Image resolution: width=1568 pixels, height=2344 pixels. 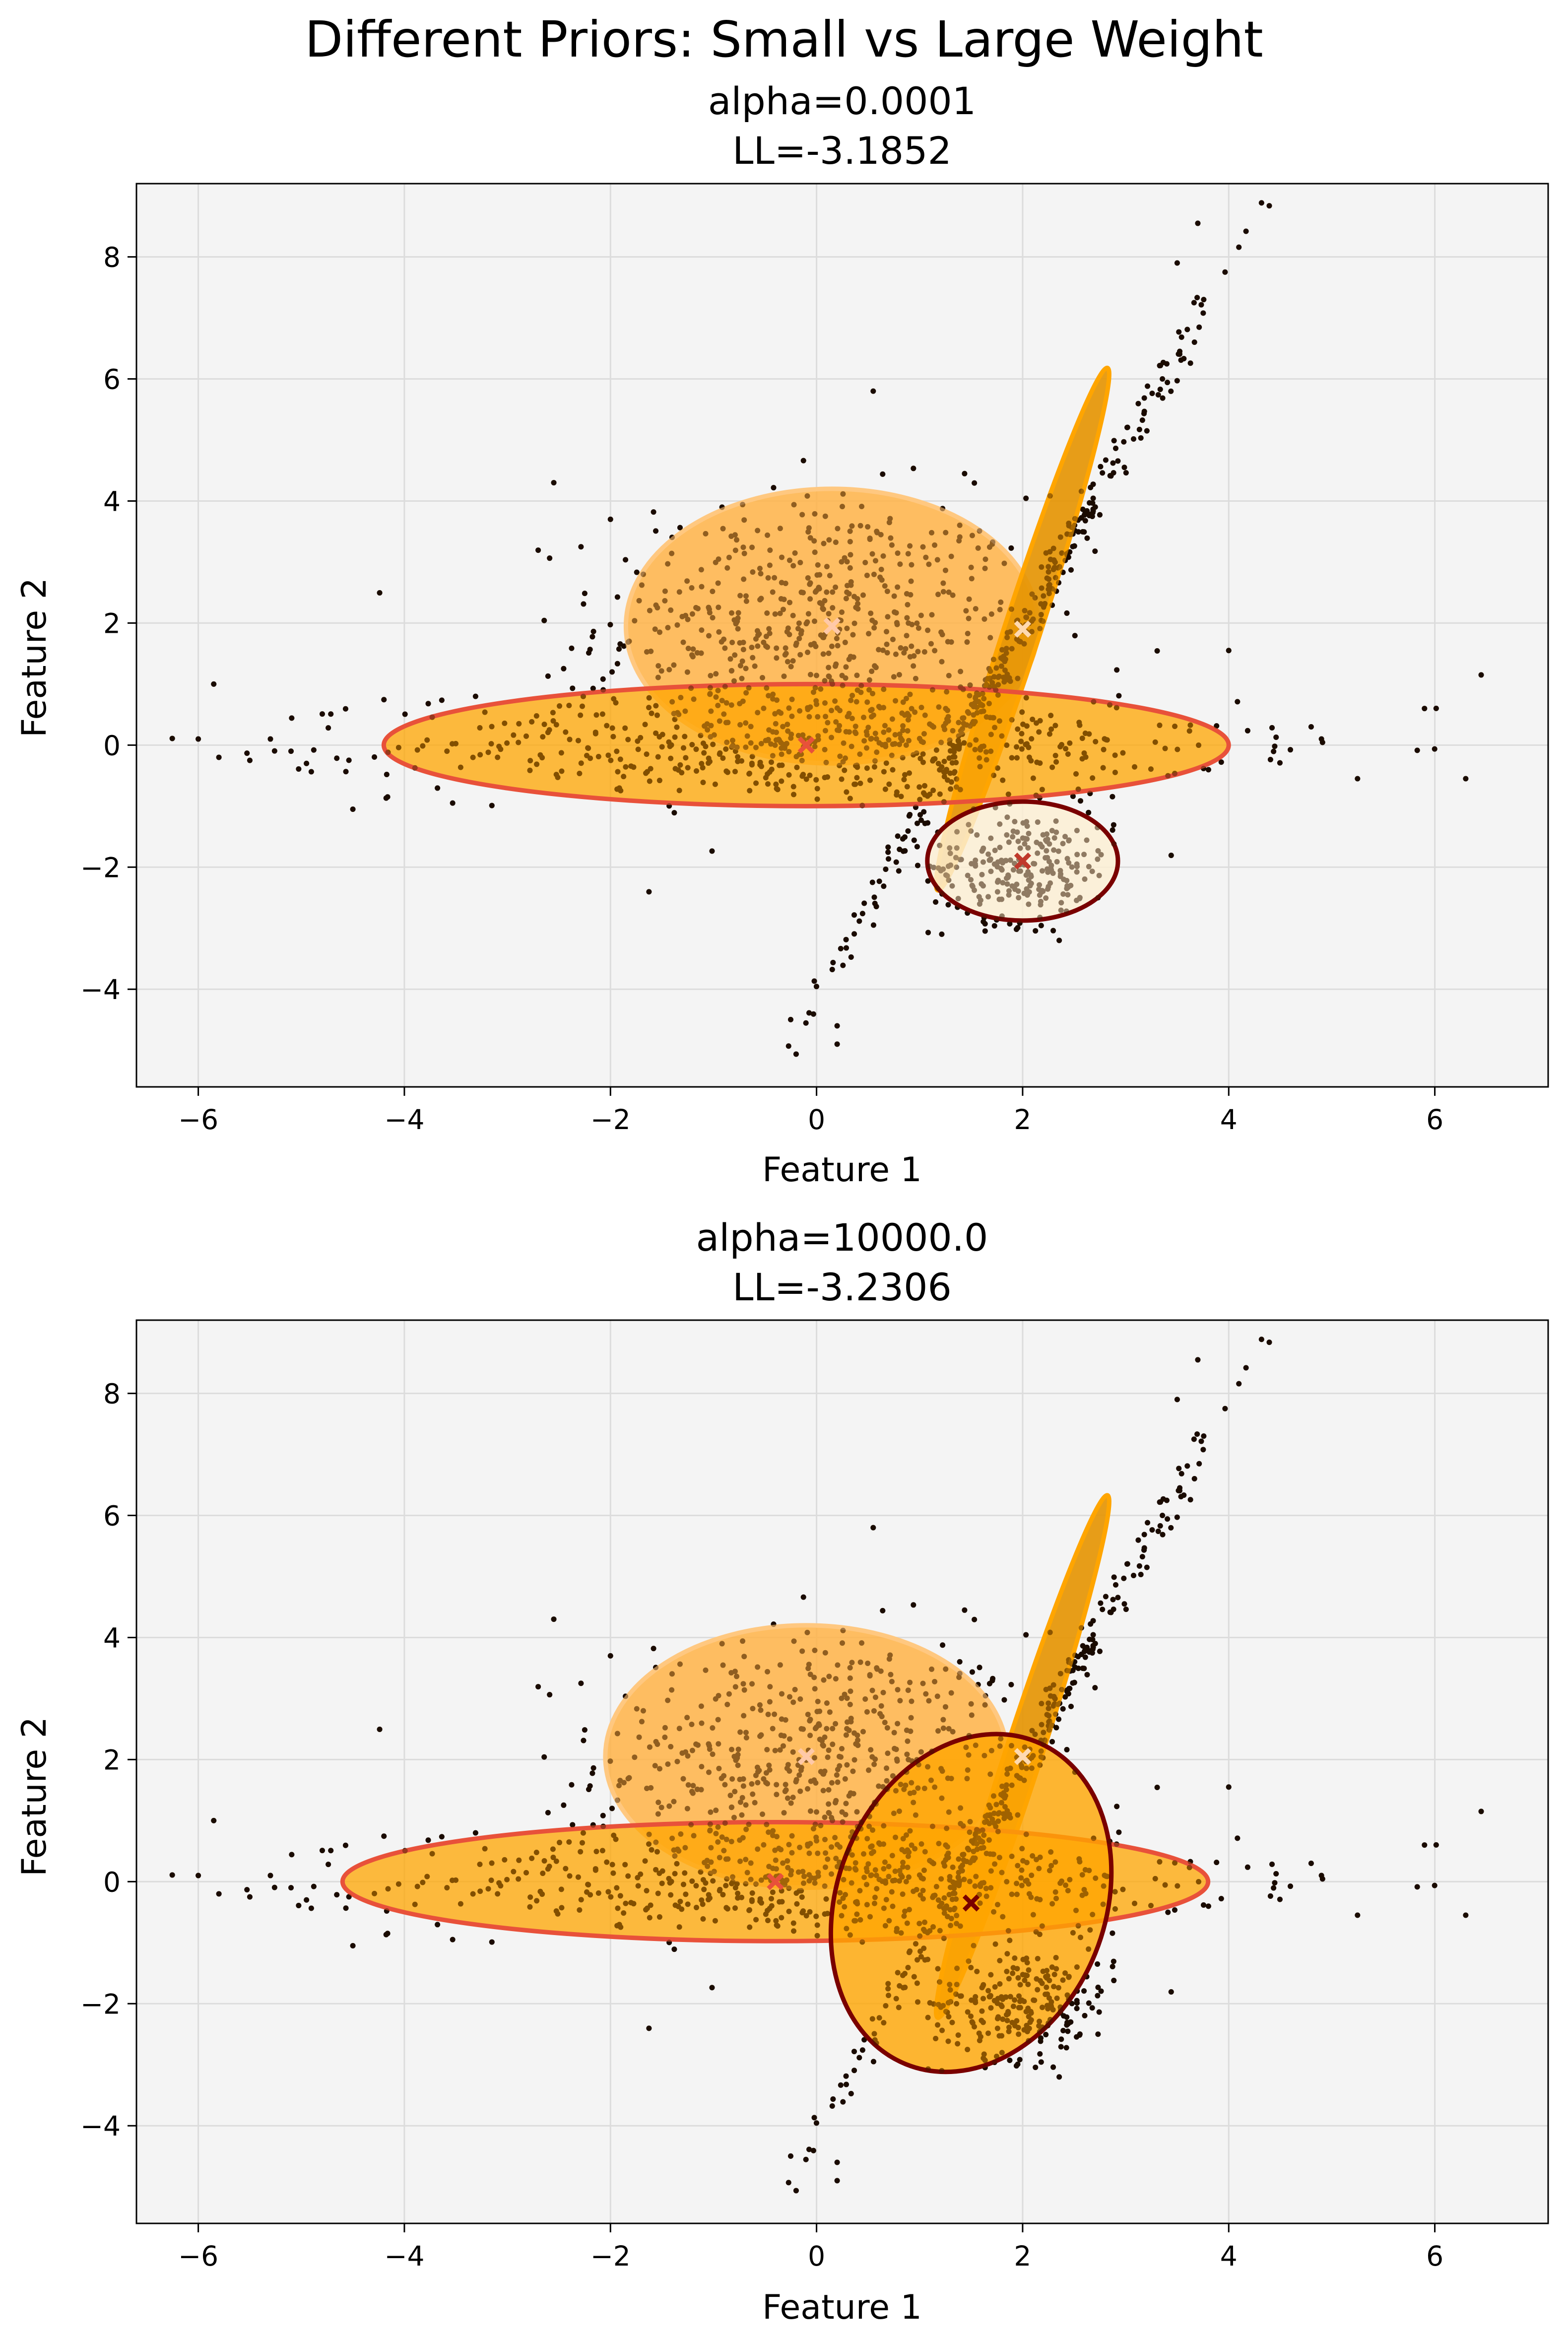 I want to click on y-tick-label: −4, so click(x=100, y=989).